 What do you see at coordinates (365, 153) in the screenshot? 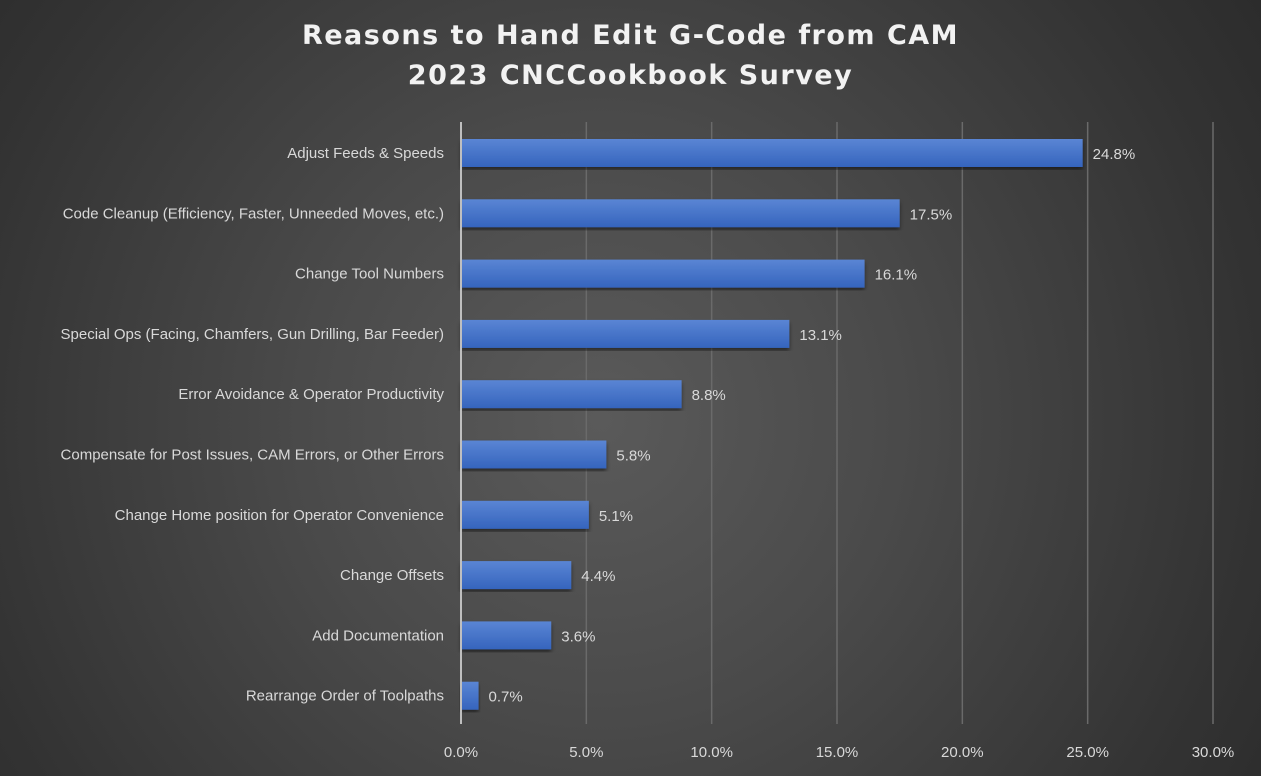
I see `category-label: Adjust Feeds & Speeds` at bounding box center [365, 153].